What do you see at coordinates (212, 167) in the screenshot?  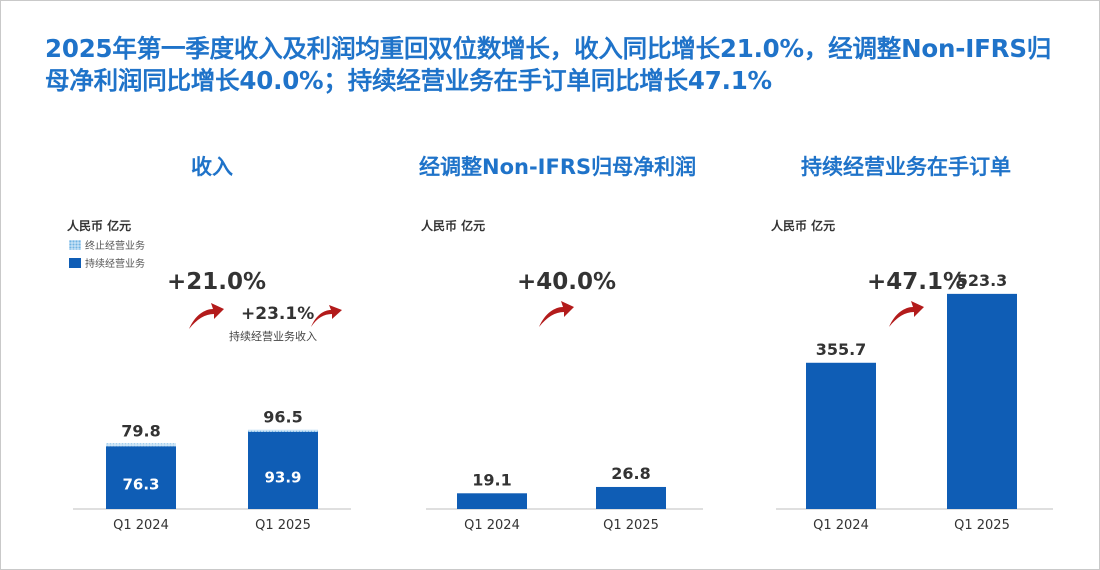 I see `chart-title-revenue: 收入` at bounding box center [212, 167].